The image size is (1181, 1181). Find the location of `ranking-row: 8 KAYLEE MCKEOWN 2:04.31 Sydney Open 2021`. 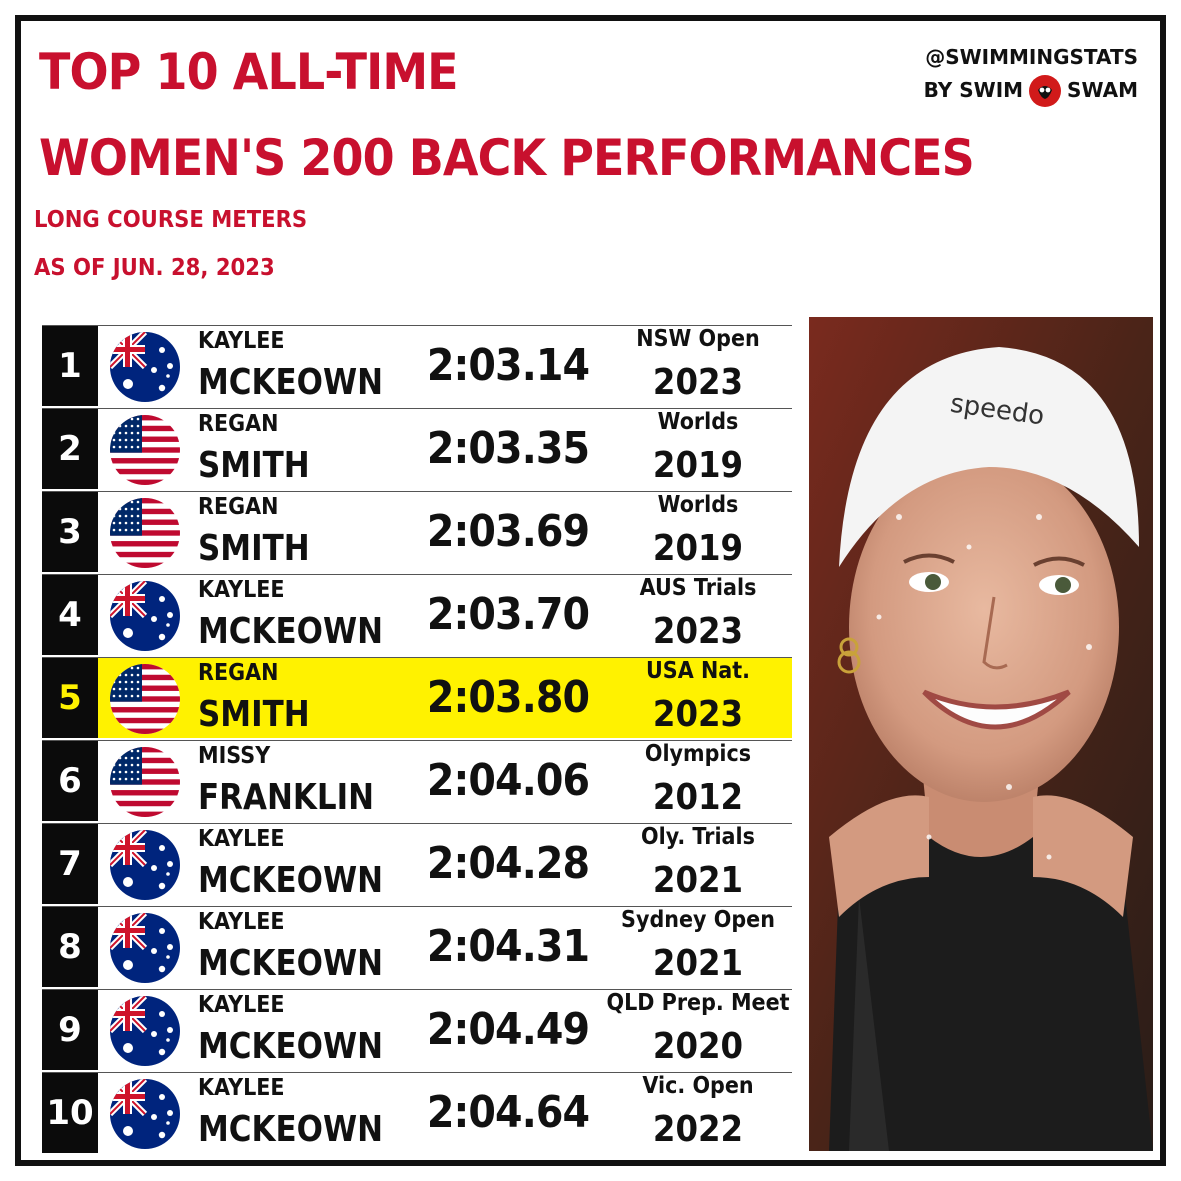

ranking-row: 8 KAYLEE MCKEOWN 2:04.31 Sydney Open 2021 is located at coordinates (417, 946).